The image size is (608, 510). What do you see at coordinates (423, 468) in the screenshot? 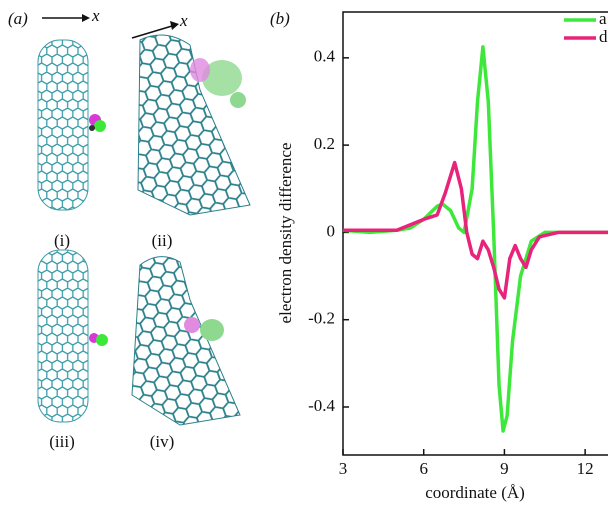
I see `x-tick-label: 6` at bounding box center [423, 468].